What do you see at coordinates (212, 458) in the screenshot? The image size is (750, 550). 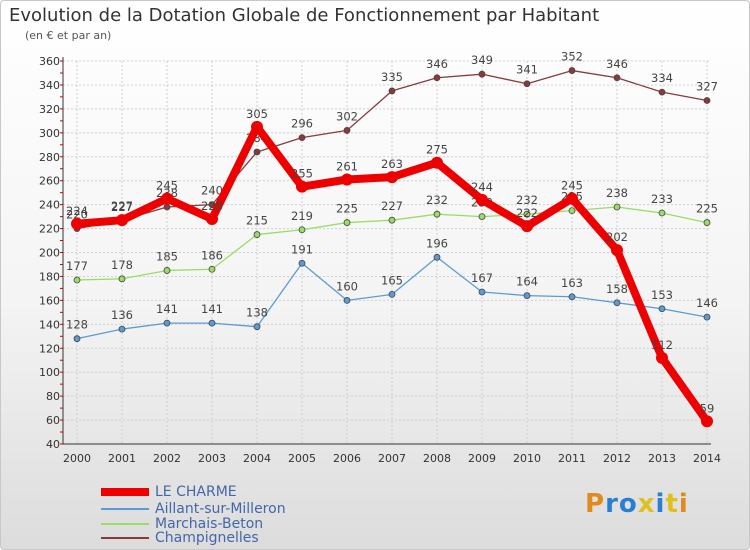 I see `x-tick-label: 2003` at bounding box center [212, 458].